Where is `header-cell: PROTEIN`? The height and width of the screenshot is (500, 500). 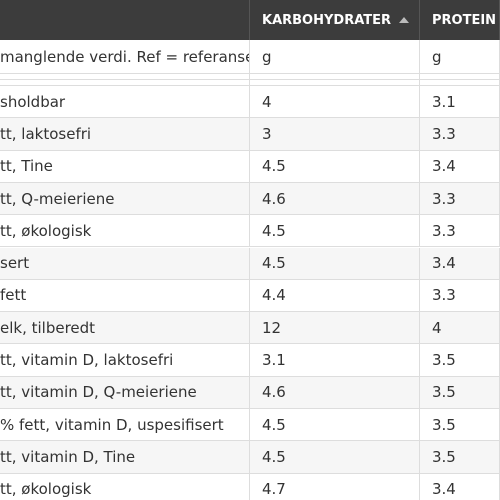 header-cell: PROTEIN is located at coordinates (460, 20).